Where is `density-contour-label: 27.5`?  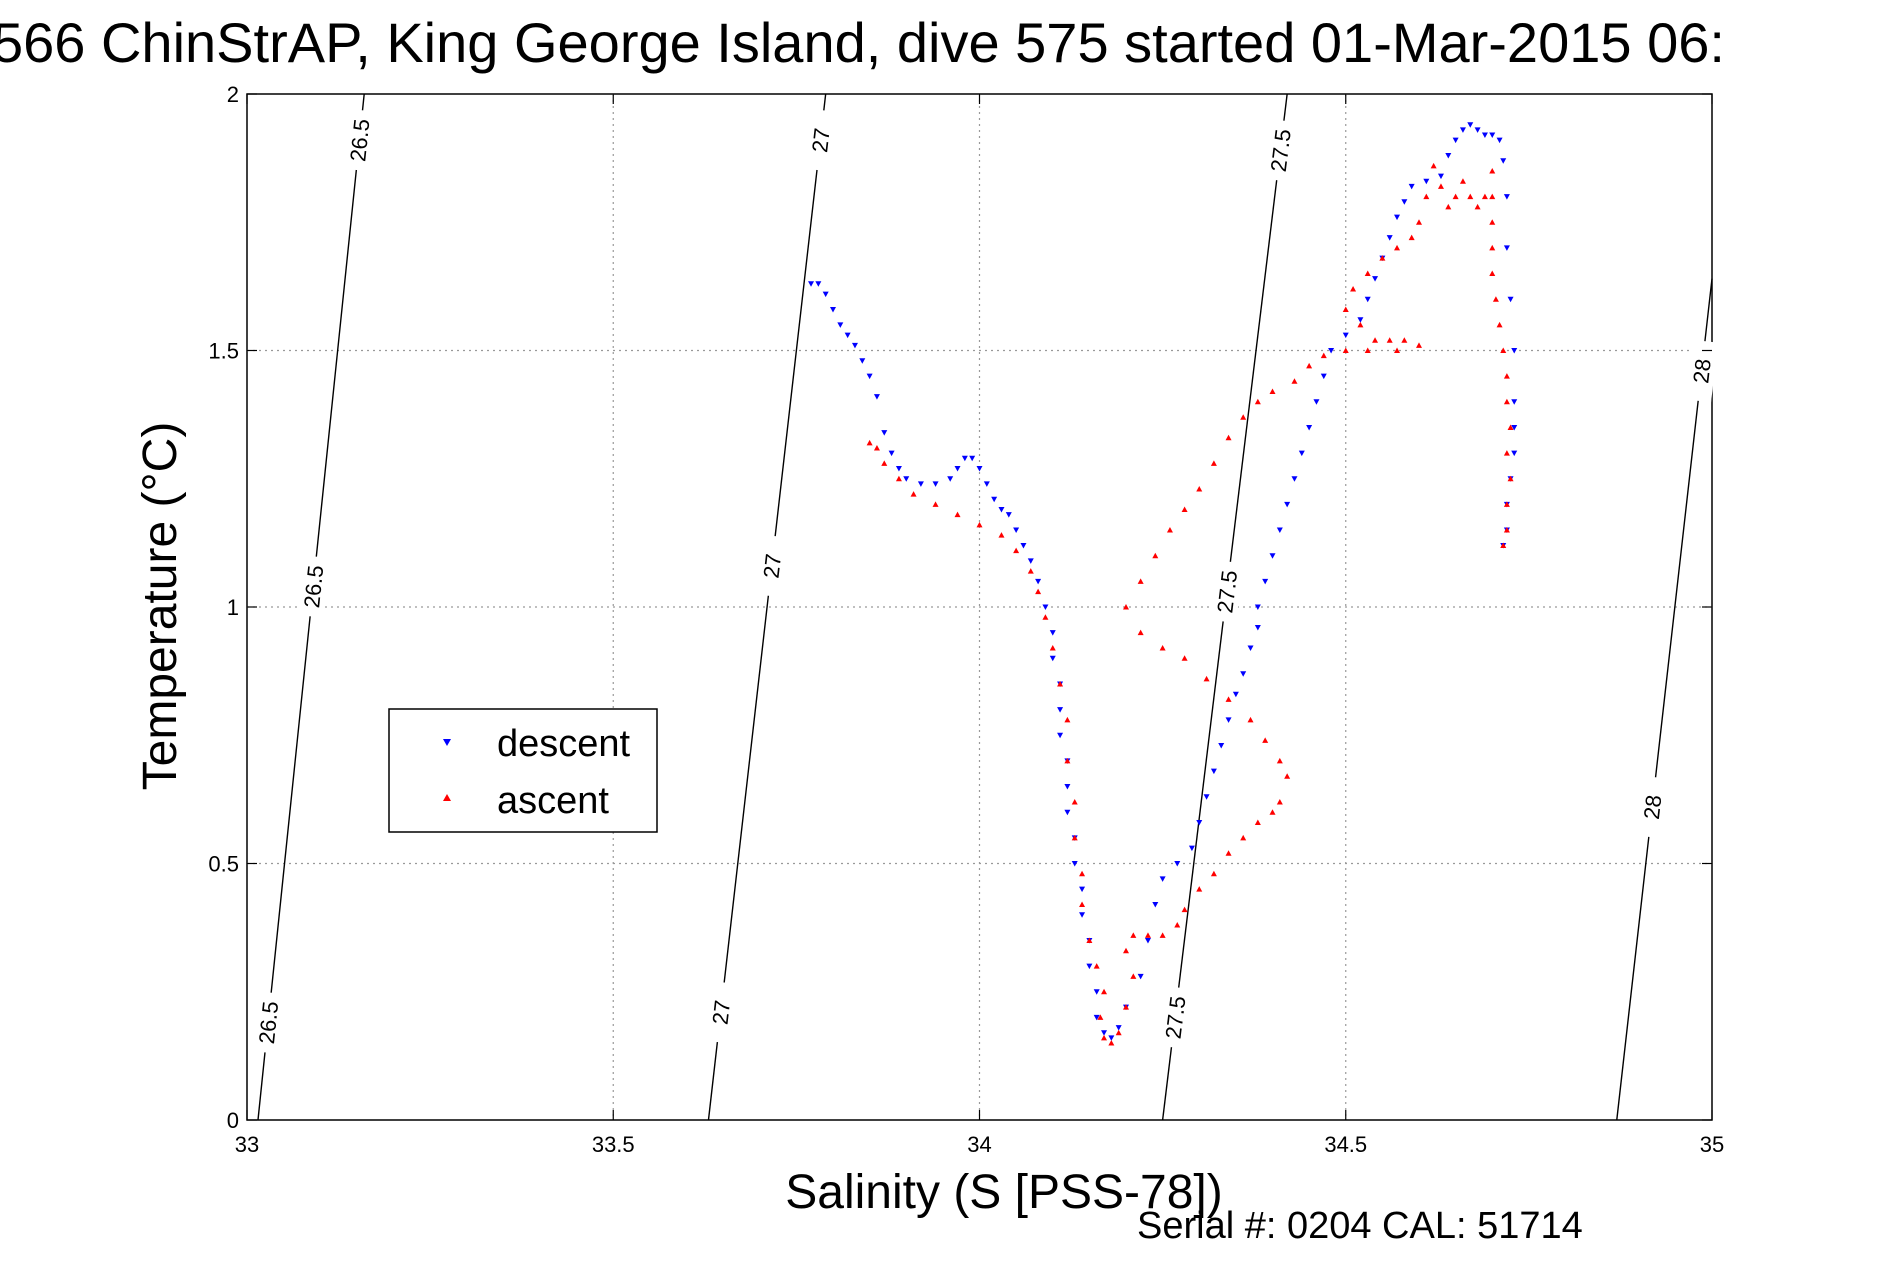 density-contour-label: 27.5 is located at coordinates (1281, 151).